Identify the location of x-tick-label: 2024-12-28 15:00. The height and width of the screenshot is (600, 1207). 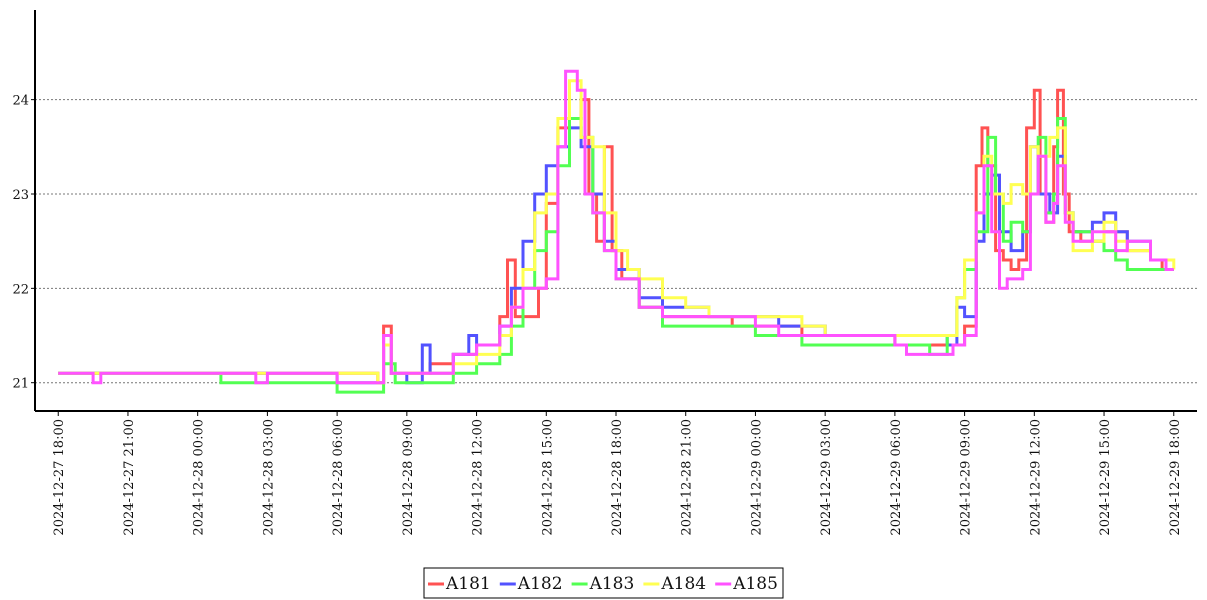
(547, 477).